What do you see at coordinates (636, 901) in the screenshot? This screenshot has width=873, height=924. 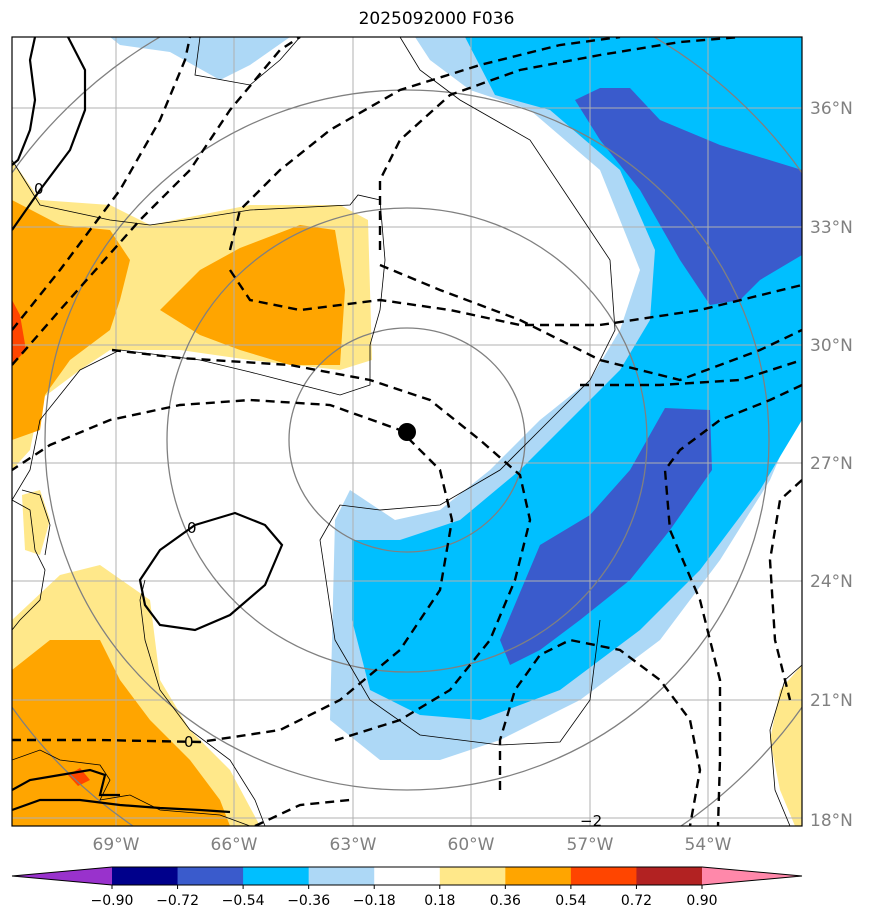 I see `colorbar-label: 0.72` at bounding box center [636, 901].